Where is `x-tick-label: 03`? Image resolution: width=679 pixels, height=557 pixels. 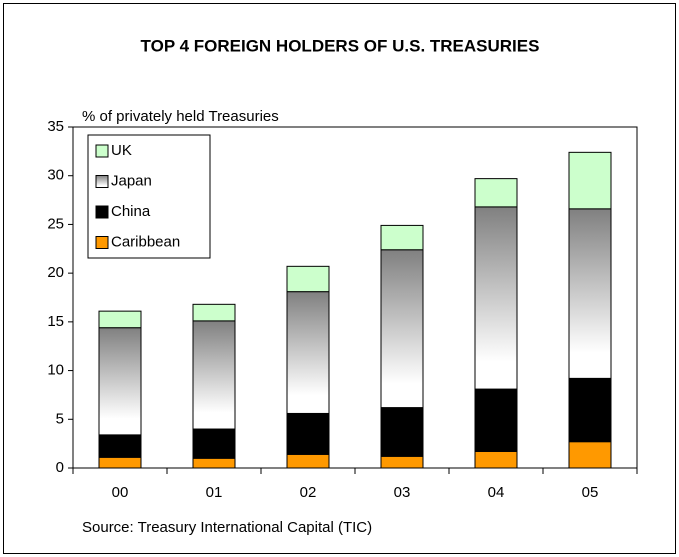 x-tick-label: 03 is located at coordinates (402, 492).